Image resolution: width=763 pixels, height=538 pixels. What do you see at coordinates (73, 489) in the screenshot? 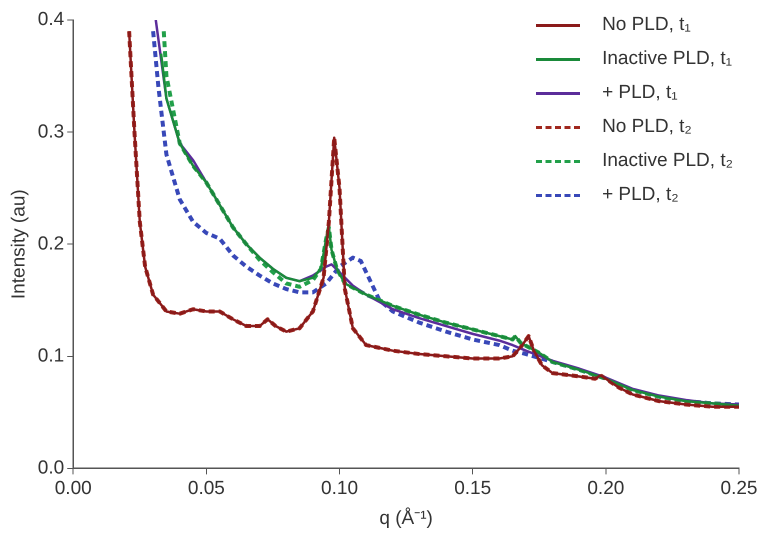
I see `x-tick-label: 0.00` at bounding box center [73, 489].